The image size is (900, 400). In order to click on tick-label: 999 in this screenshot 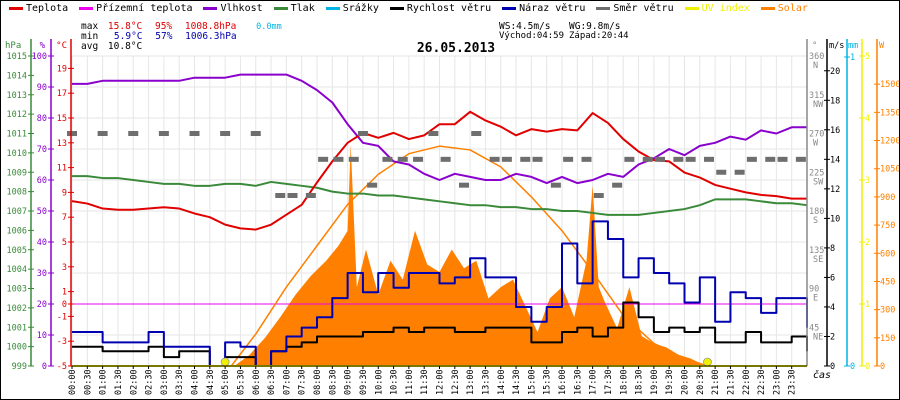, I will do `click(19, 367)`.